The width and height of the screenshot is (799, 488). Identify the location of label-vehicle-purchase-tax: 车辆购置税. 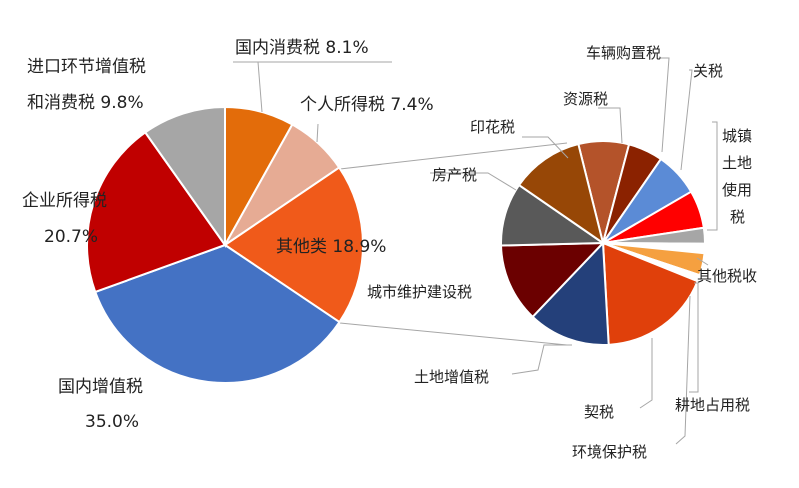
(623, 53).